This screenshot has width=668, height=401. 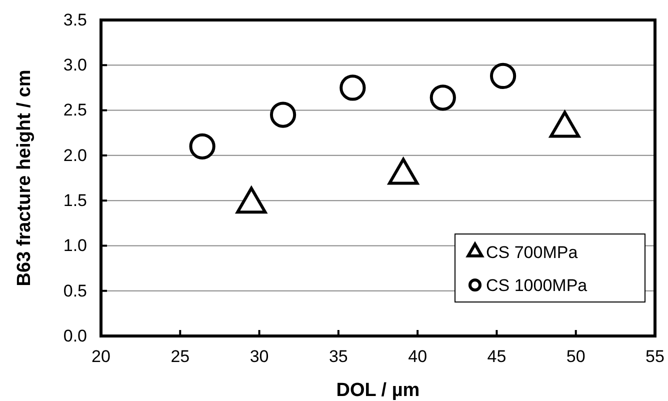 I want to click on x-tick-label: 35, so click(x=338, y=356).